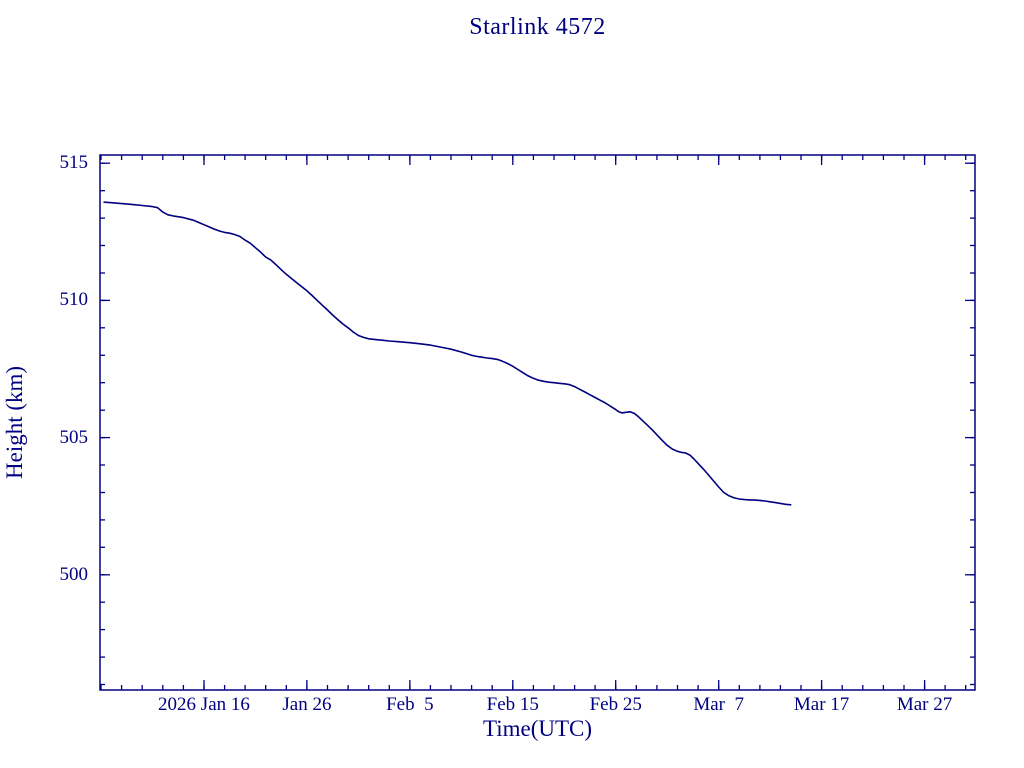 The width and height of the screenshot is (1024, 768). What do you see at coordinates (537, 27) in the screenshot?
I see `chart-title: Starlink 4572` at bounding box center [537, 27].